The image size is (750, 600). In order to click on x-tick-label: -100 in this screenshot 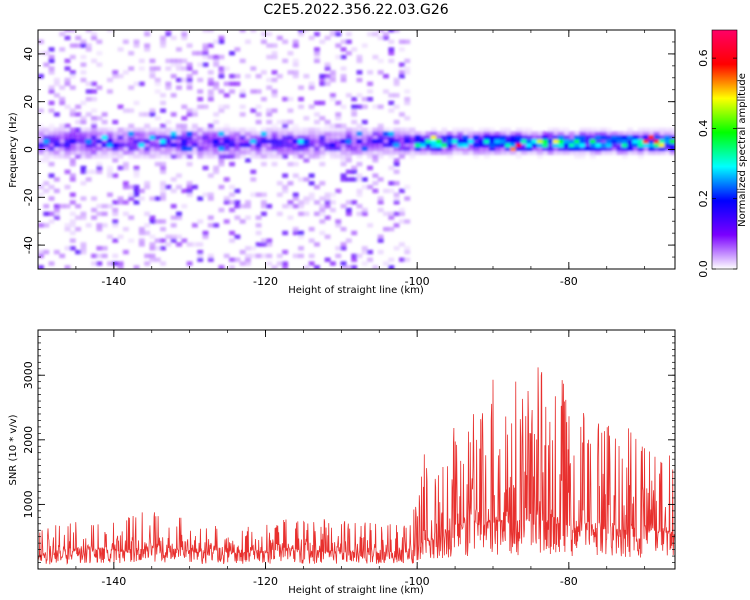, I will do `click(417, 281)`.